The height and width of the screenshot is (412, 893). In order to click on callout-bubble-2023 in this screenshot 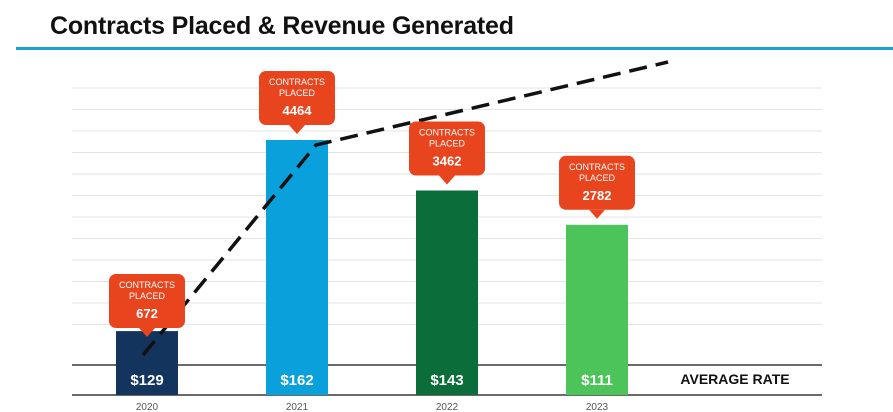, I will do `click(597, 182)`.